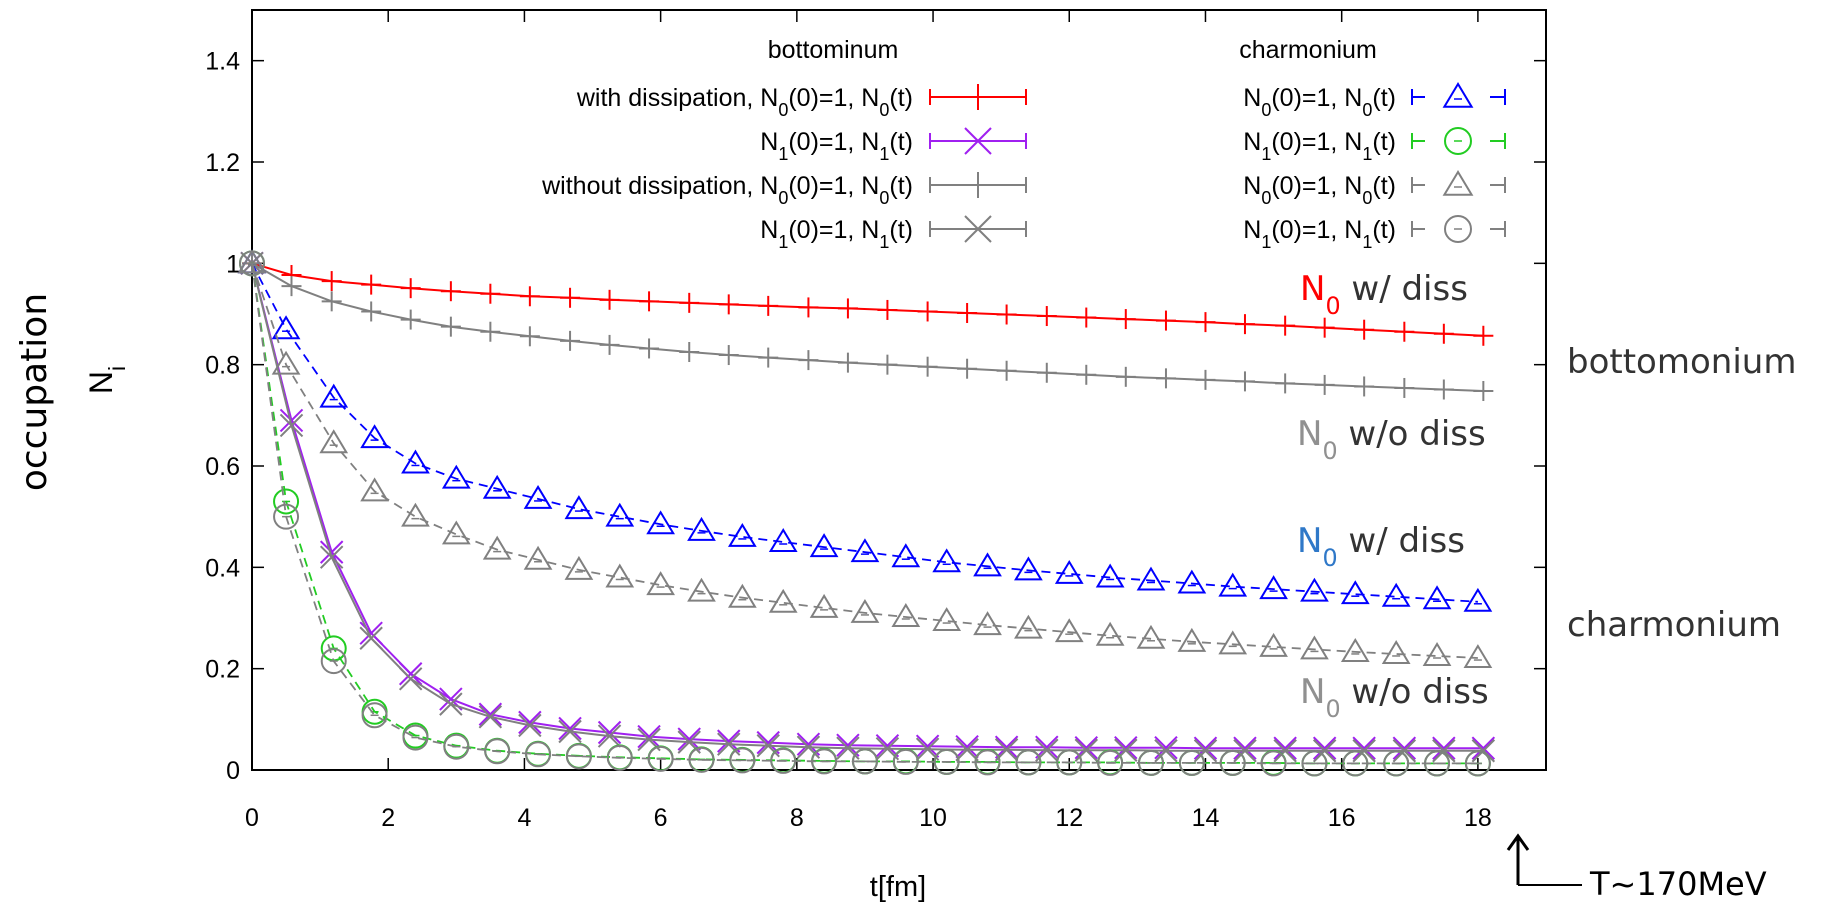 The width and height of the screenshot is (1832, 913). Describe the element at coordinates (661, 818) in the screenshot. I see `x-tick-label: 6` at that location.